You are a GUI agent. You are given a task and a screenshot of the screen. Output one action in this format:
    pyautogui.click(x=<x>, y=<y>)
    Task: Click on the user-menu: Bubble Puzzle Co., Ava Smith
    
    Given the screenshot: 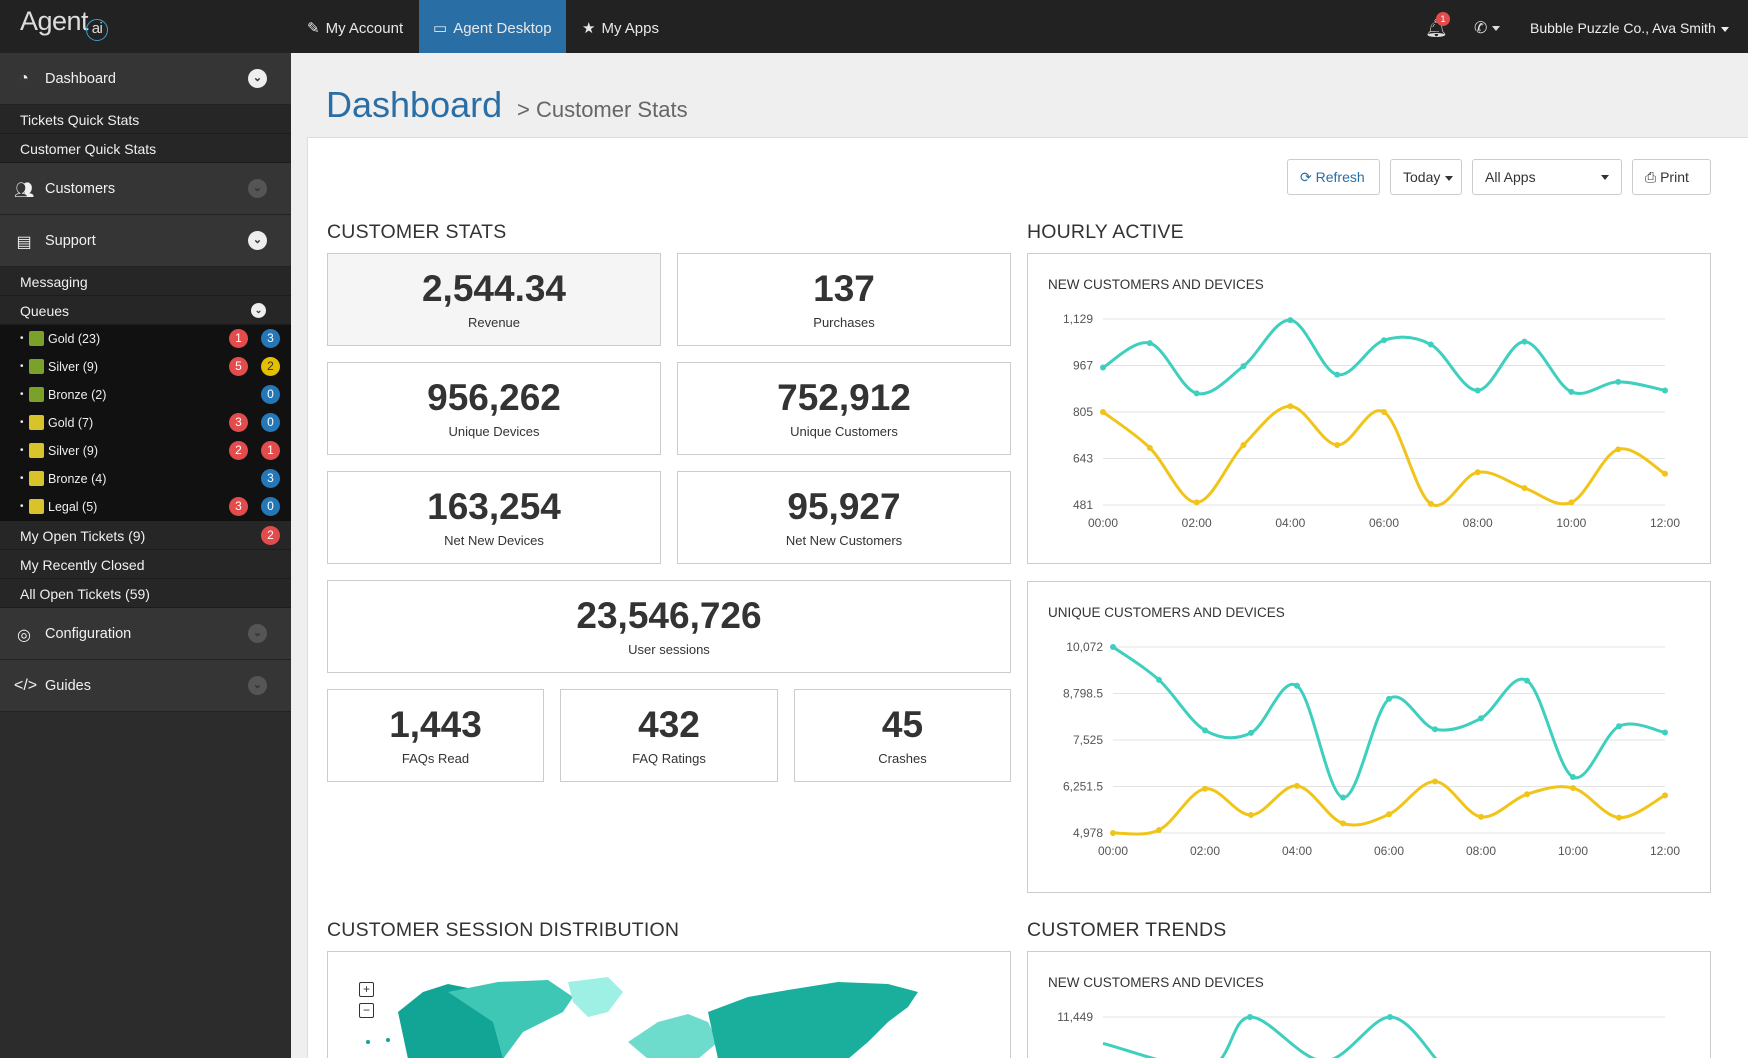 What is the action you would take?
    pyautogui.click(x=1629, y=28)
    